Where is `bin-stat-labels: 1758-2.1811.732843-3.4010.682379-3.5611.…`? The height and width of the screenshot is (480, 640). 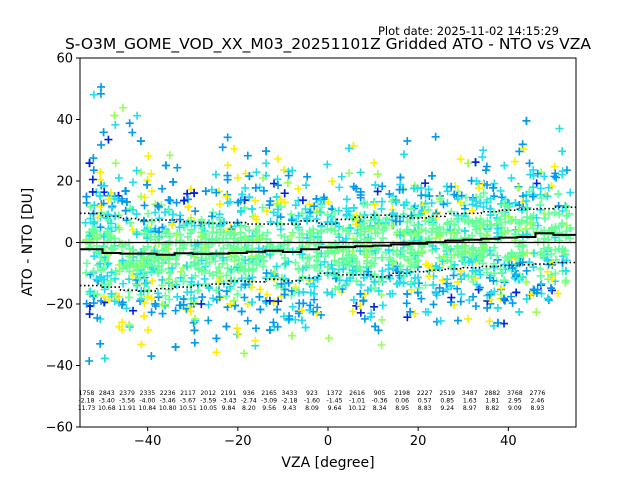
bin-stat-labels: 1758-2.1811.732843-3.4010.682379-3.5611.… is located at coordinates (312, 401).